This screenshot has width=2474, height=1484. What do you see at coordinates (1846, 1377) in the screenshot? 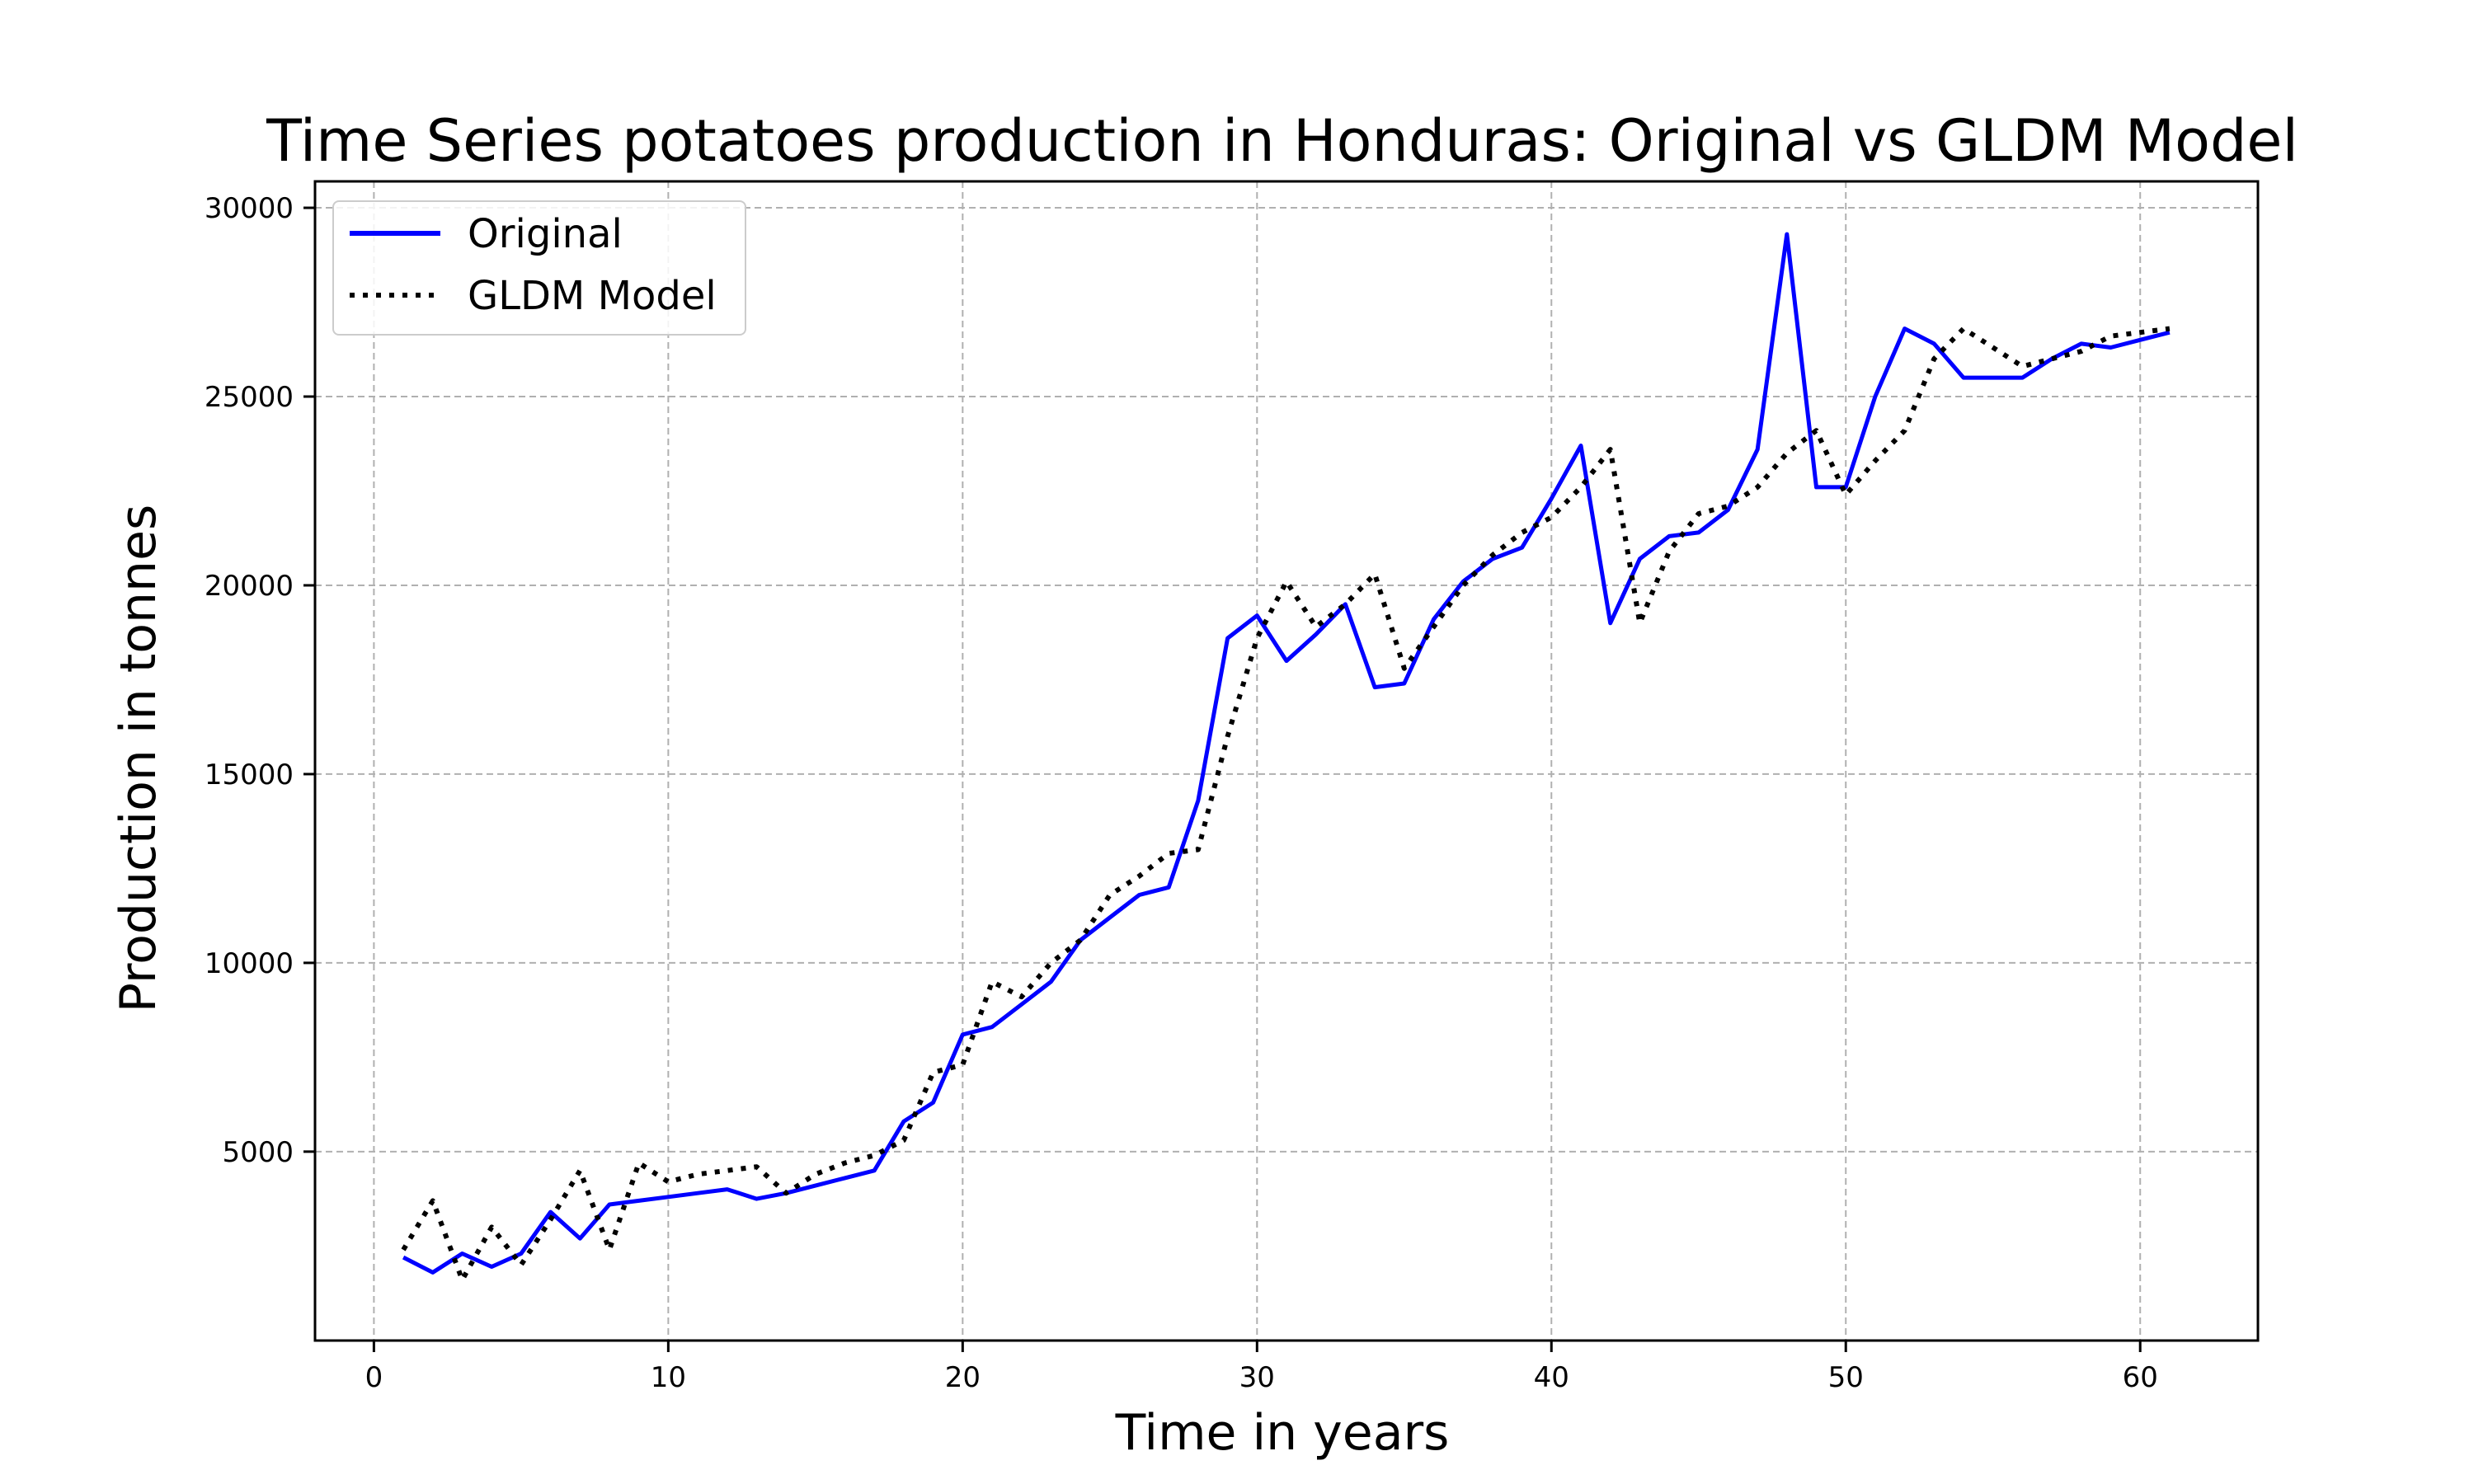
I see `x-tick-label: 50` at bounding box center [1846, 1377].